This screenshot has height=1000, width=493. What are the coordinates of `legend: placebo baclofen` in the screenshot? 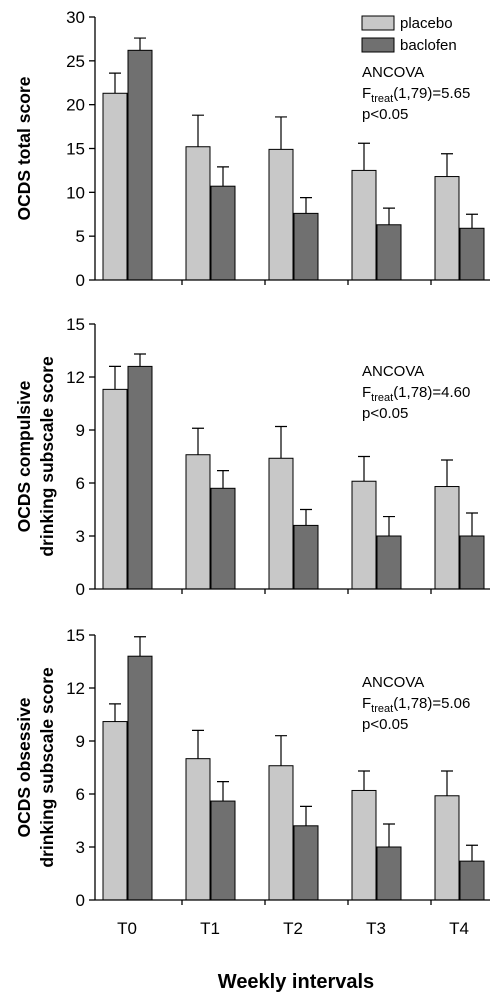 It's located at (409, 34).